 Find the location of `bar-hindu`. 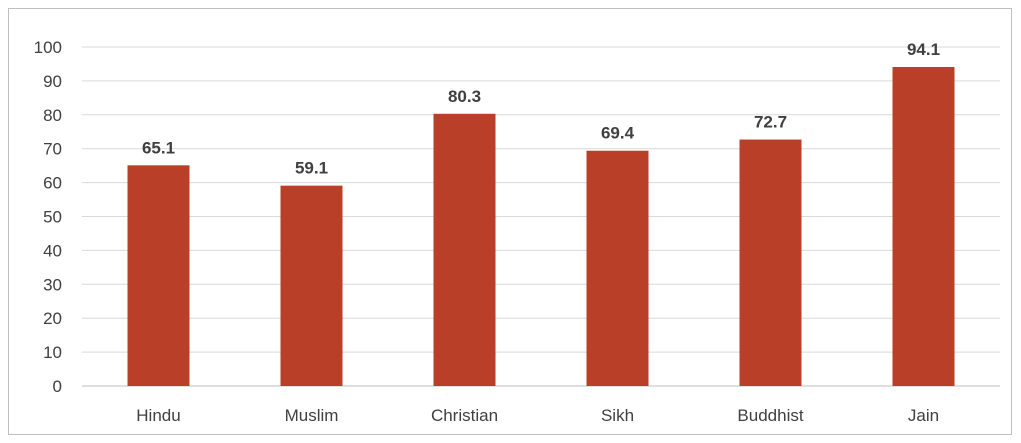

bar-hindu is located at coordinates (158, 275).